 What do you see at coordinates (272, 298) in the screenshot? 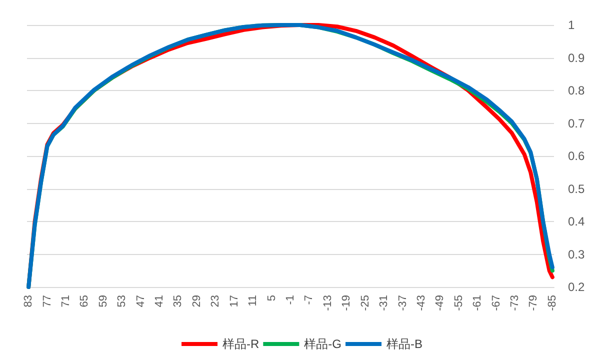
I see `x-tick-label: 5` at bounding box center [272, 298].